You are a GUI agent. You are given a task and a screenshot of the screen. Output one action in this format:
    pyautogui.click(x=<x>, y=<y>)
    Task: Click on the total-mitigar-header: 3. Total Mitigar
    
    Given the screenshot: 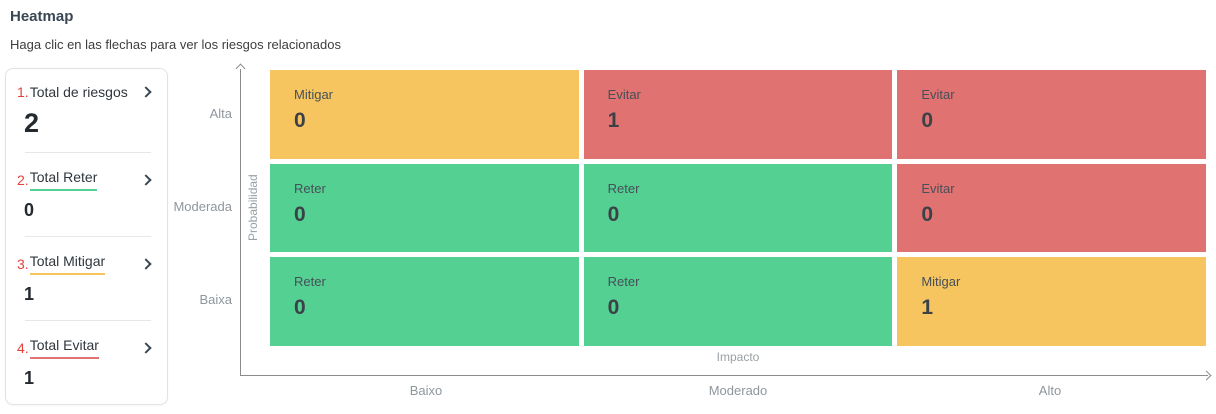 What is the action you would take?
    pyautogui.click(x=85, y=263)
    